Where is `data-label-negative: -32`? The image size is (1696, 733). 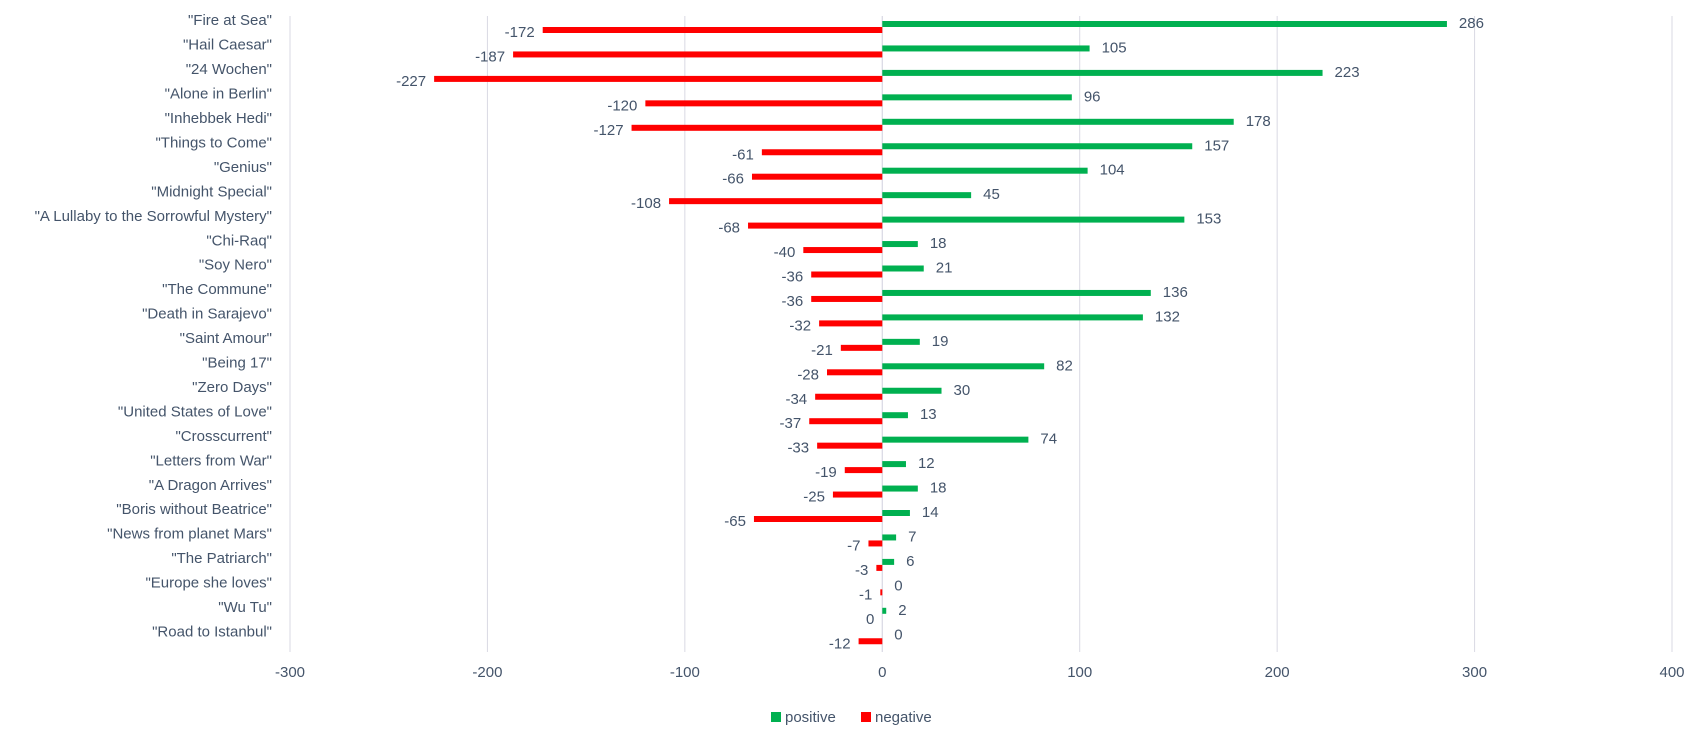 data-label-negative: -32 is located at coordinates (800, 325).